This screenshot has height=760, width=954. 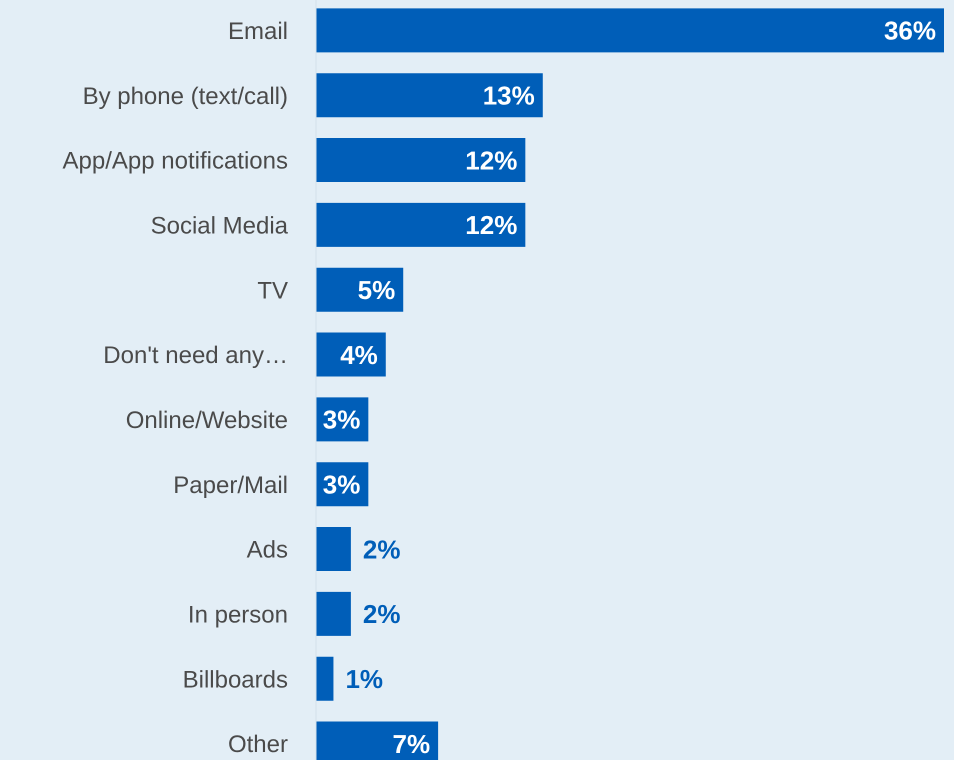 What do you see at coordinates (175, 161) in the screenshot?
I see `y-tick-label: App/App notifications` at bounding box center [175, 161].